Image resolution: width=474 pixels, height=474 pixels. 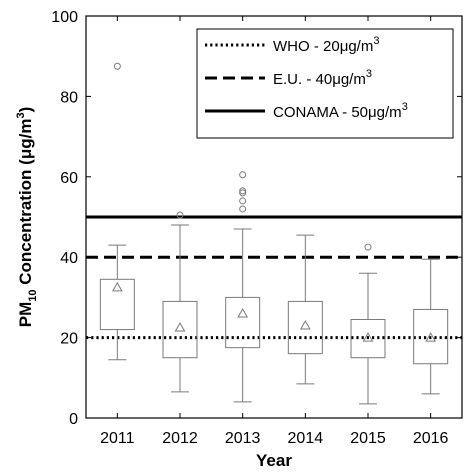 What do you see at coordinates (64, 17) in the screenshot?
I see `y-tick-label: 100` at bounding box center [64, 17].